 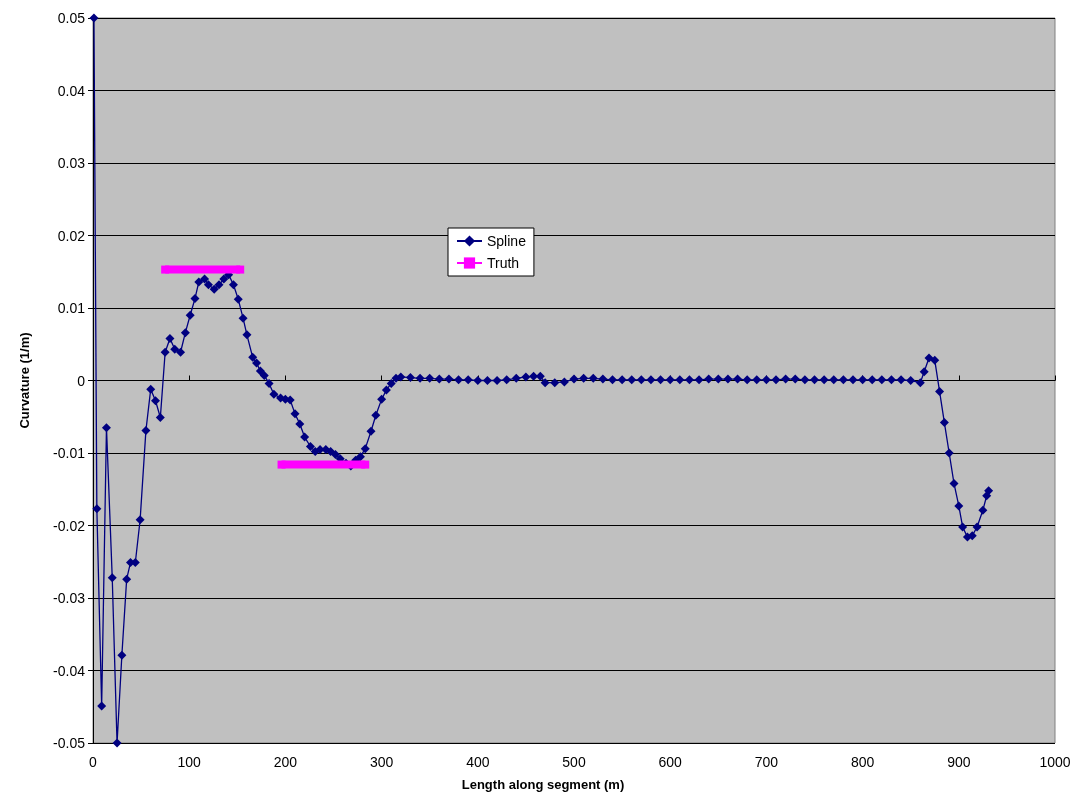 What do you see at coordinates (81, 380) in the screenshot?
I see `y-tick-label: 0` at bounding box center [81, 380].